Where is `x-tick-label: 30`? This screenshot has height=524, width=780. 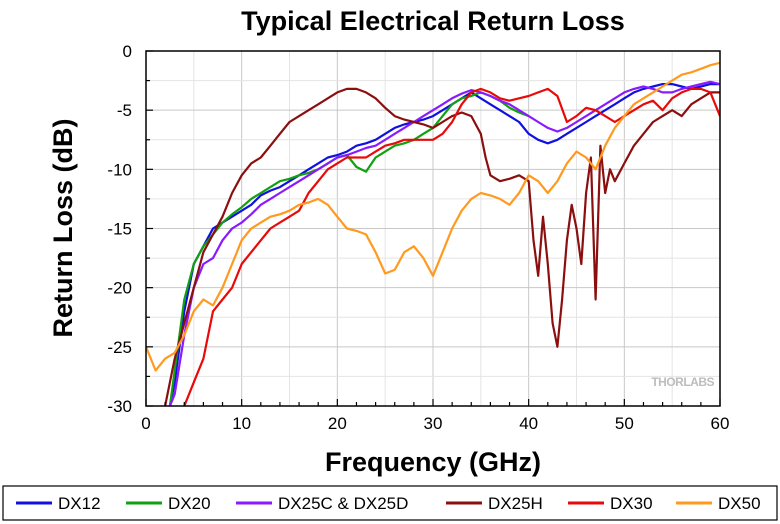
x-tick-label: 30 is located at coordinates (433, 423).